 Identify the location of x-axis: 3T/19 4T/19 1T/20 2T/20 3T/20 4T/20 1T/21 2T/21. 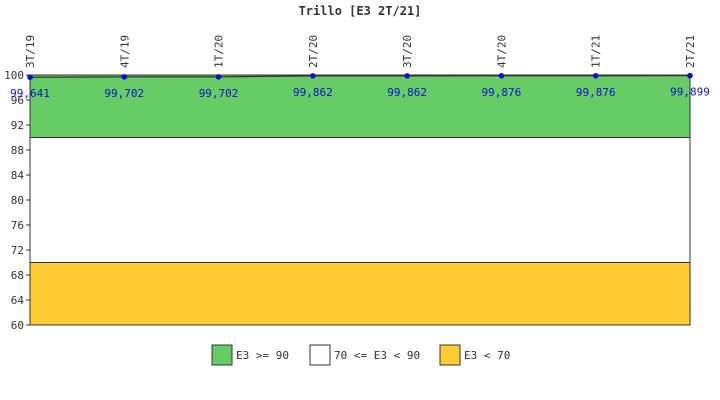
(360, 51).